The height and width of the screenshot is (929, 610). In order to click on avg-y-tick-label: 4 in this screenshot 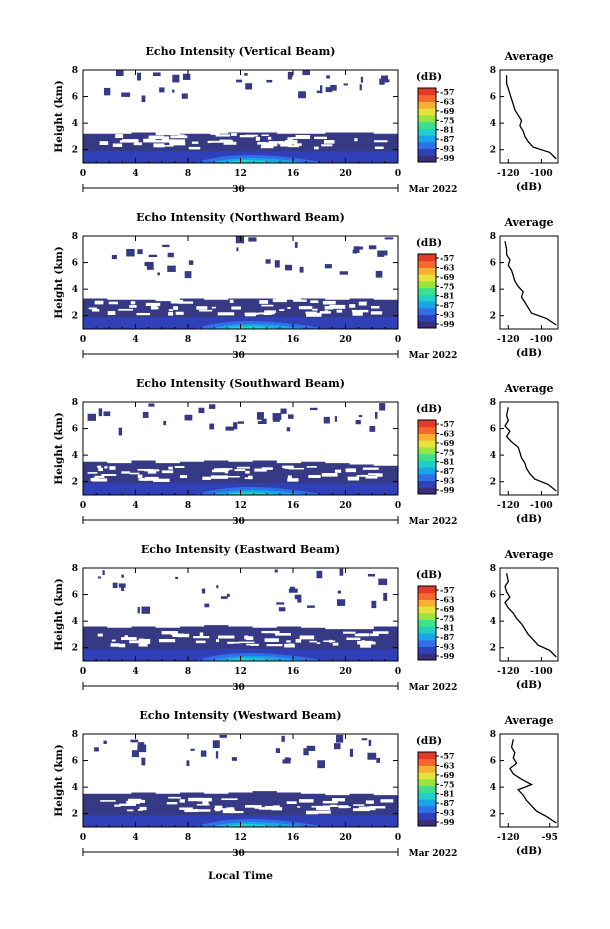, I will do `click(493, 124)`.